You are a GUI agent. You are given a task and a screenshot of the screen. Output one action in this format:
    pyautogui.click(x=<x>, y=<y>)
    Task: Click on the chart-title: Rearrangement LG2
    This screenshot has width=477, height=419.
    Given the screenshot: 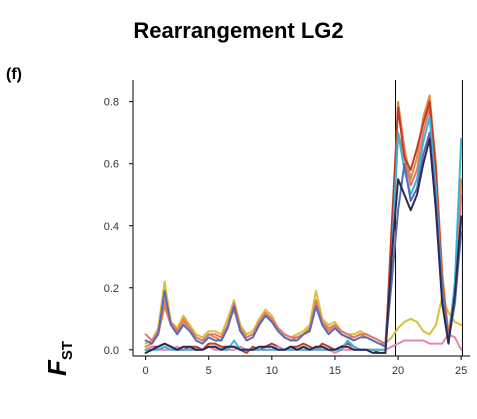 What is the action you would take?
    pyautogui.click(x=238, y=30)
    